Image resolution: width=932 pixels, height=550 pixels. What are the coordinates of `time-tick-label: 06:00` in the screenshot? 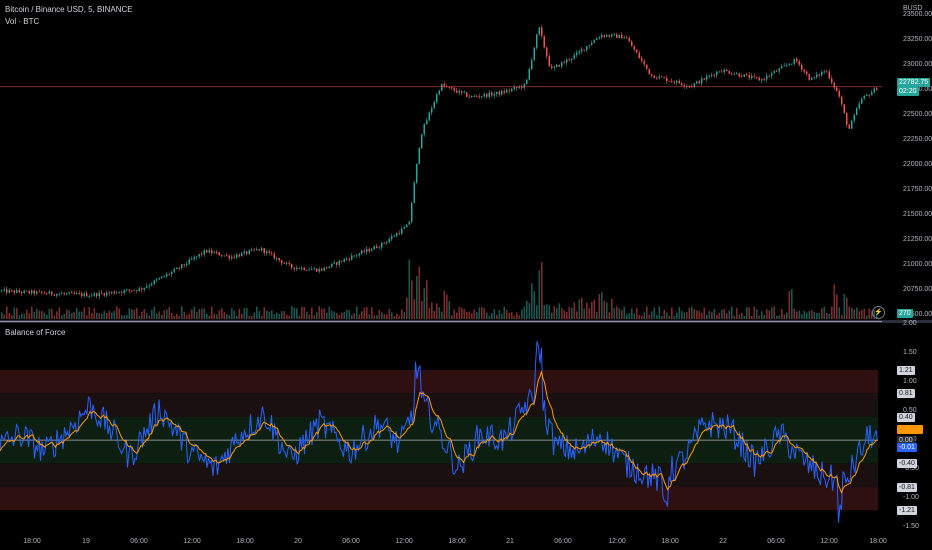 It's located at (139, 541).